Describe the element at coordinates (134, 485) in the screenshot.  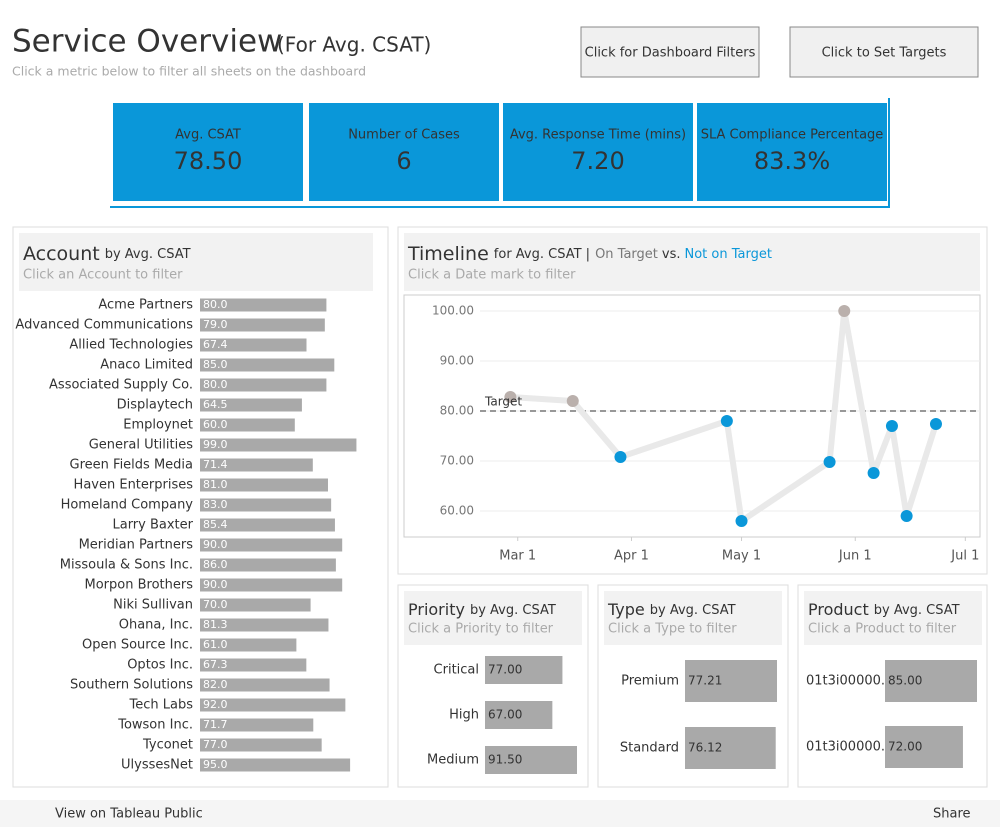
I see `category-label: Haven Enterprises` at that location.